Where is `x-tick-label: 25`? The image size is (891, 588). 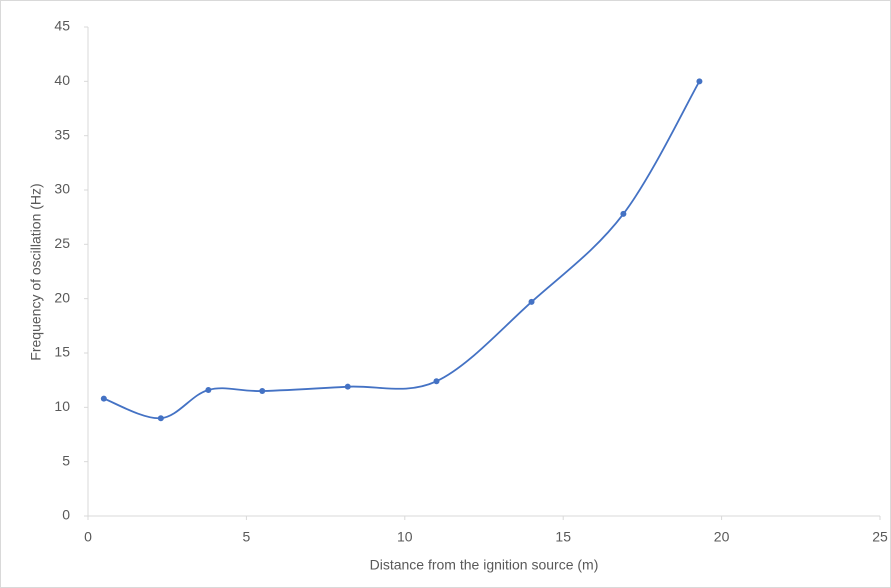 x-tick-label: 25 is located at coordinates (880, 537).